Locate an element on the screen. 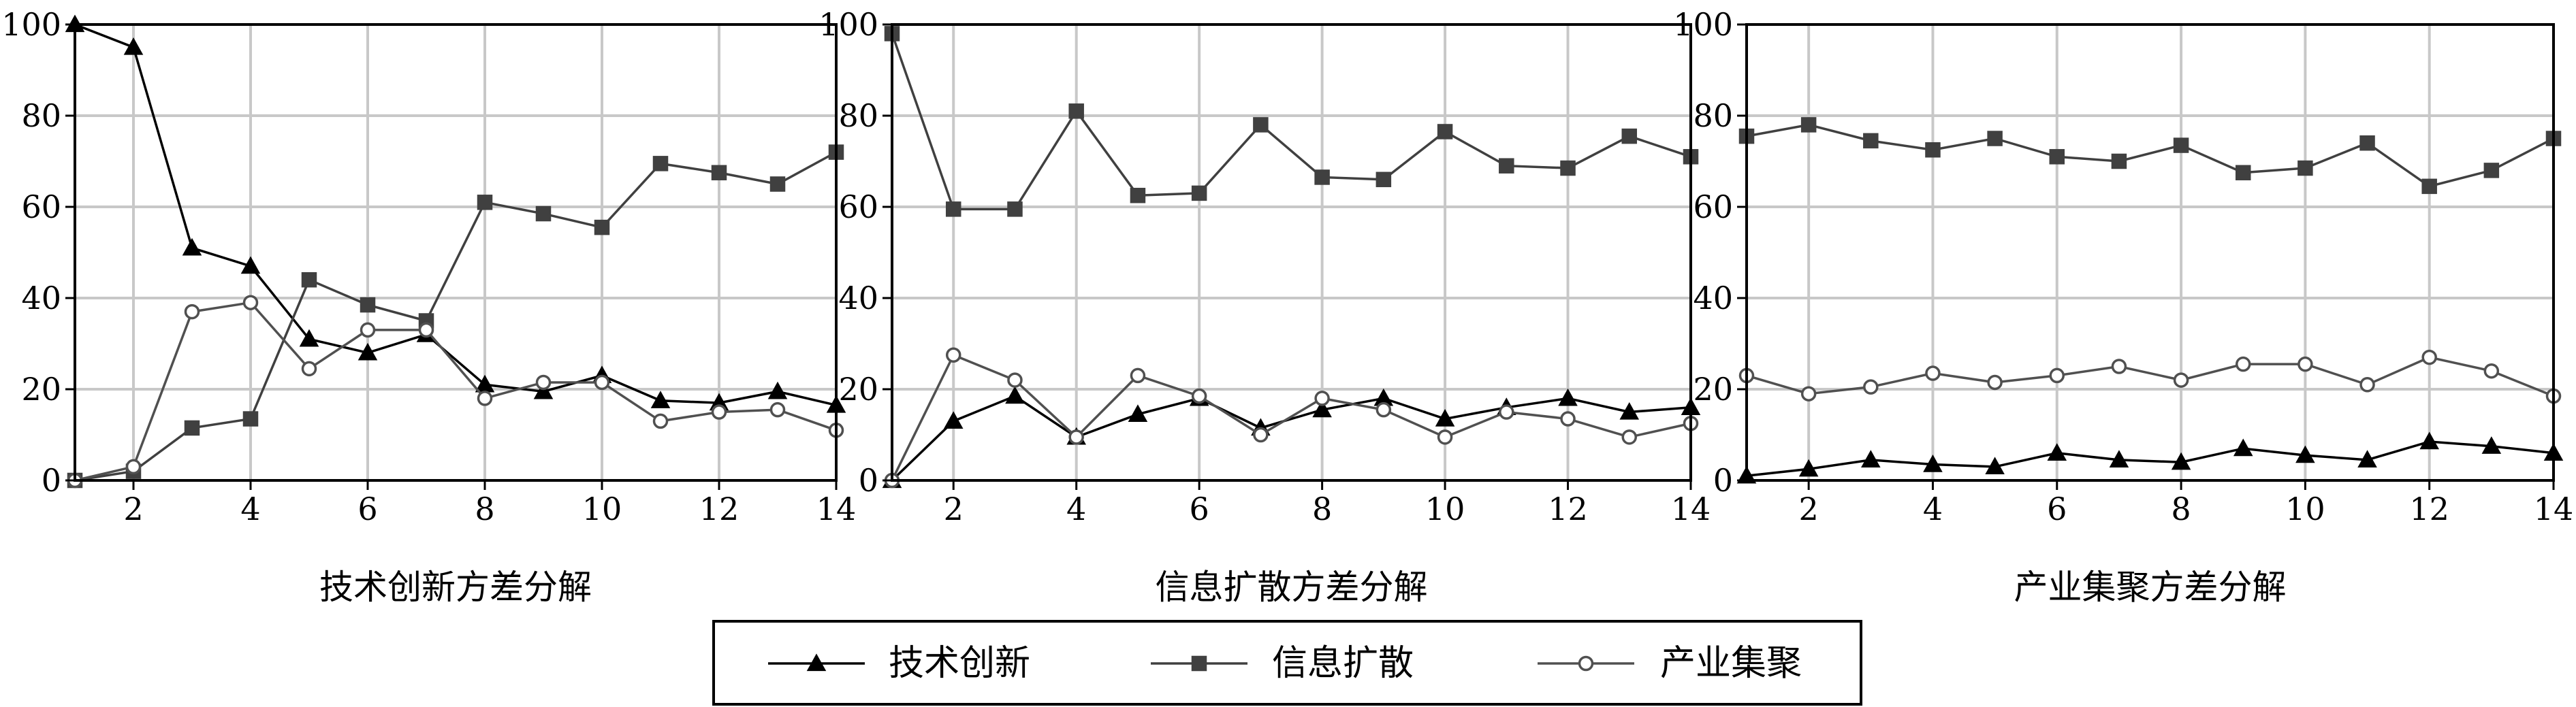 Image resolution: width=2576 pixels, height=707 pixels. x-tick-label: 2 is located at coordinates (133, 509).